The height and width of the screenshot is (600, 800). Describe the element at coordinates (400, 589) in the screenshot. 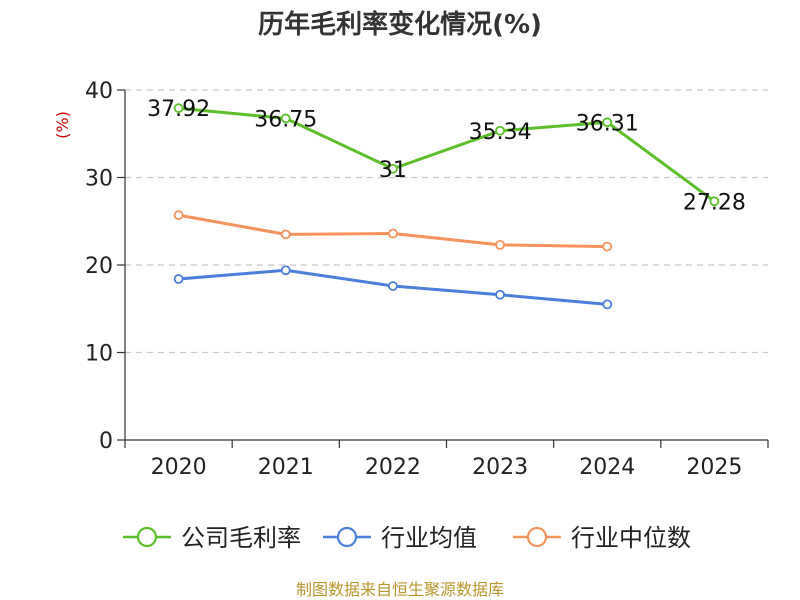

I see `source-note: 制图数据来自恒生聚源数据库` at that location.